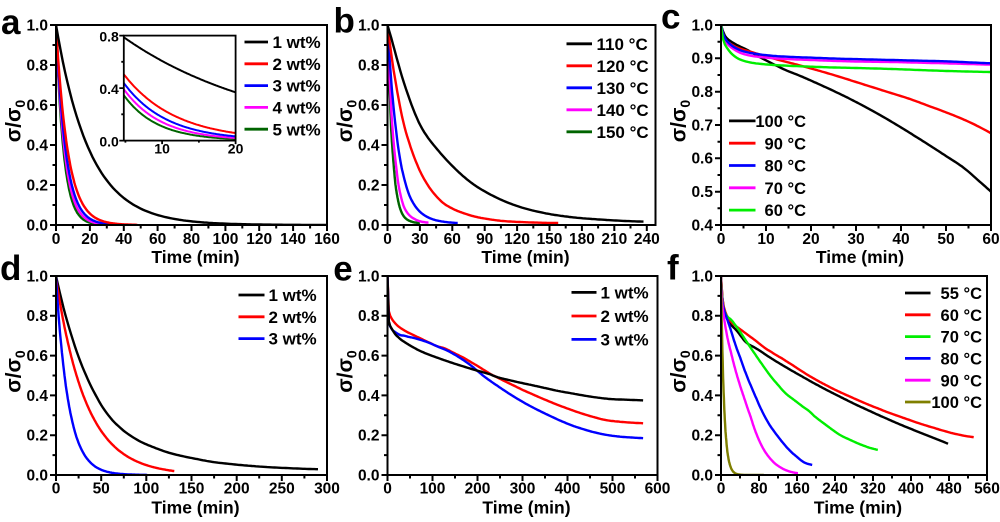  Describe the element at coordinates (622, 44) in the screenshot. I see `svg-text: 110 °C` at that location.